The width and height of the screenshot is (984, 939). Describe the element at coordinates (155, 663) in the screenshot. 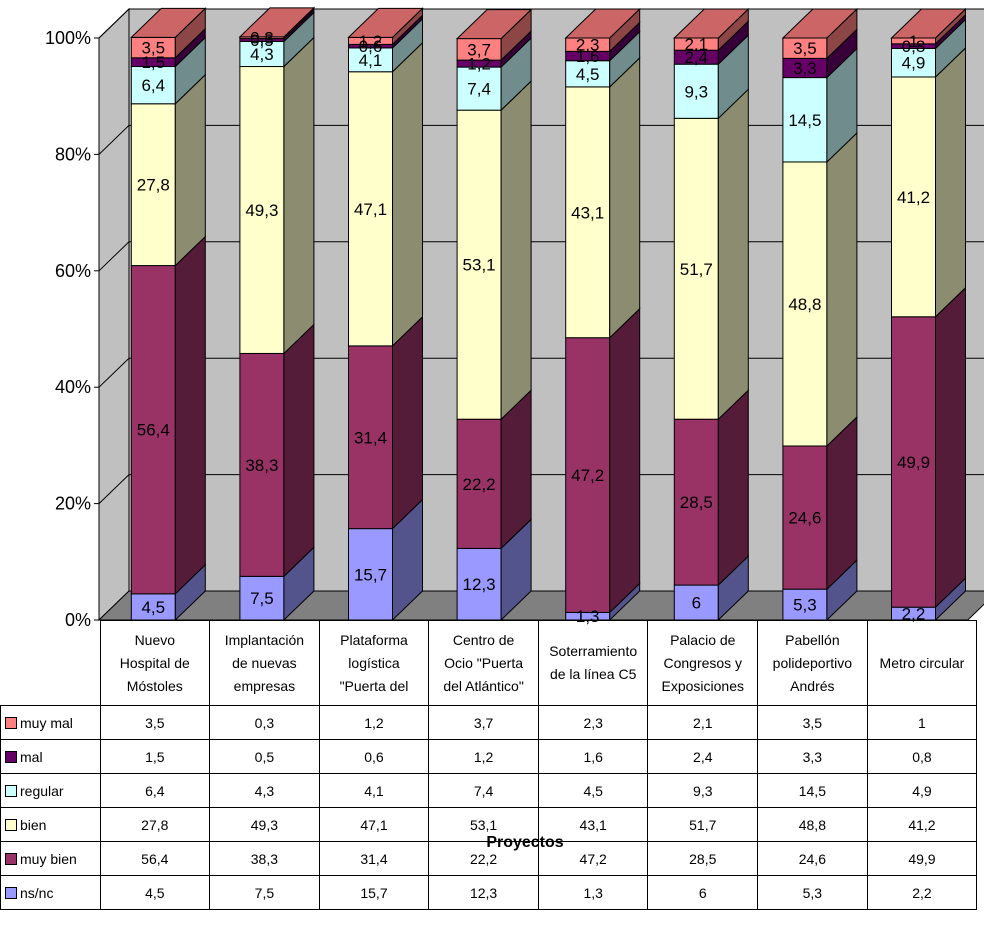

I see `category-label: Nuevo Hospital de Móstoles` at that location.